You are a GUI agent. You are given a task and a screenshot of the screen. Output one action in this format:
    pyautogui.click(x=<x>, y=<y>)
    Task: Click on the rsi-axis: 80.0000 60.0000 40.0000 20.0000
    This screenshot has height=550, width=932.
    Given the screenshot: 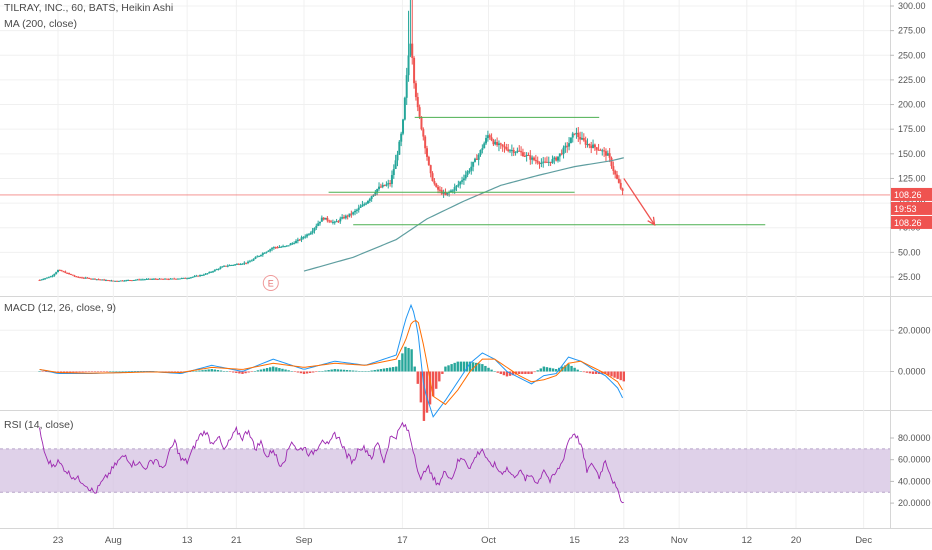 What is the action you would take?
    pyautogui.click(x=914, y=470)
    